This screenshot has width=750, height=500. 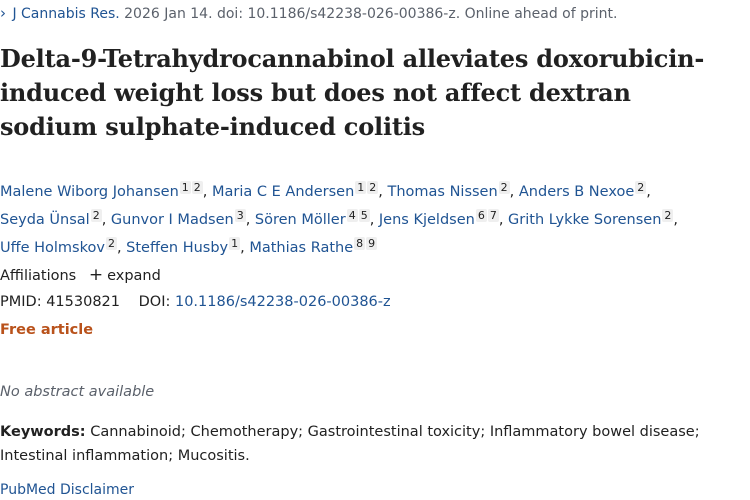 What do you see at coordinates (283, 192) in the screenshot?
I see `author-name-link: Maria C E Andersen` at bounding box center [283, 192].